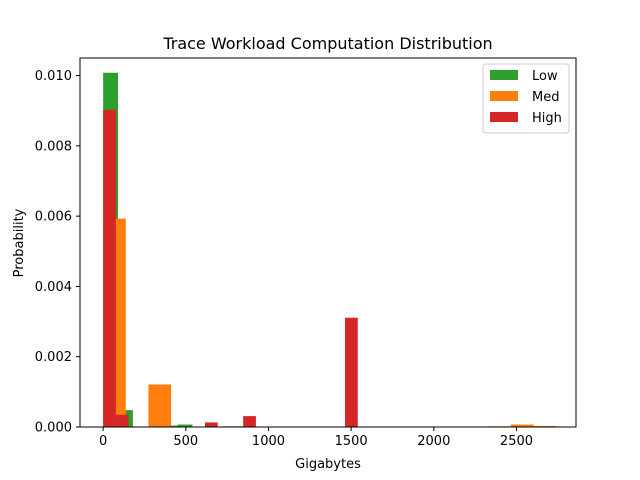  Describe the element at coordinates (545, 76) in the screenshot. I see `legend-label-low: Low` at that location.